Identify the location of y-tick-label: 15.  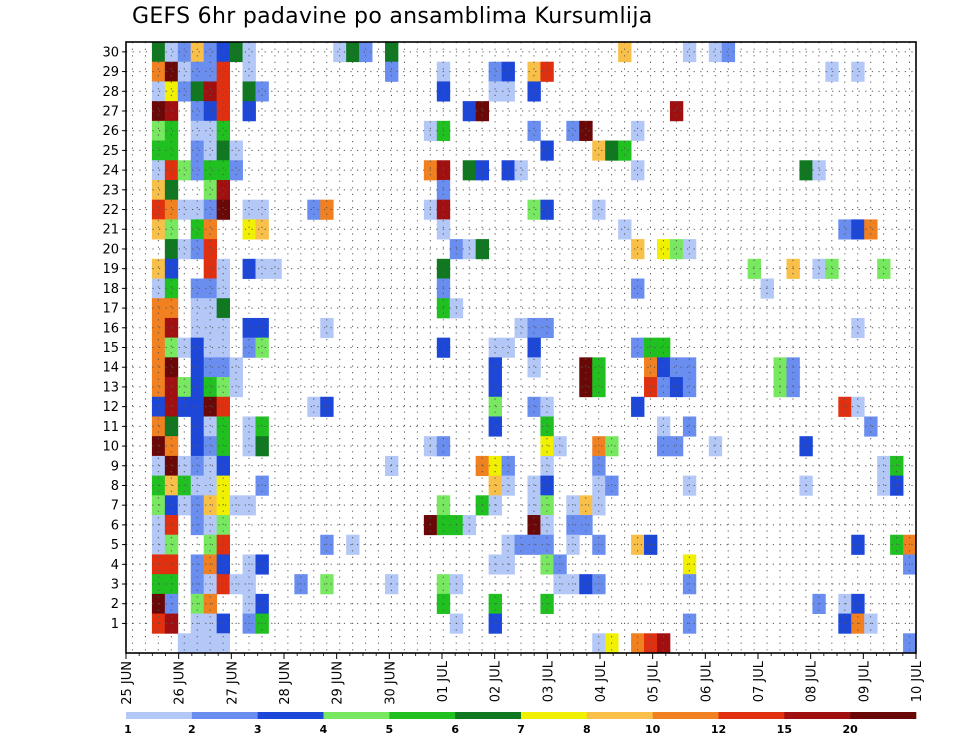
(110, 348).